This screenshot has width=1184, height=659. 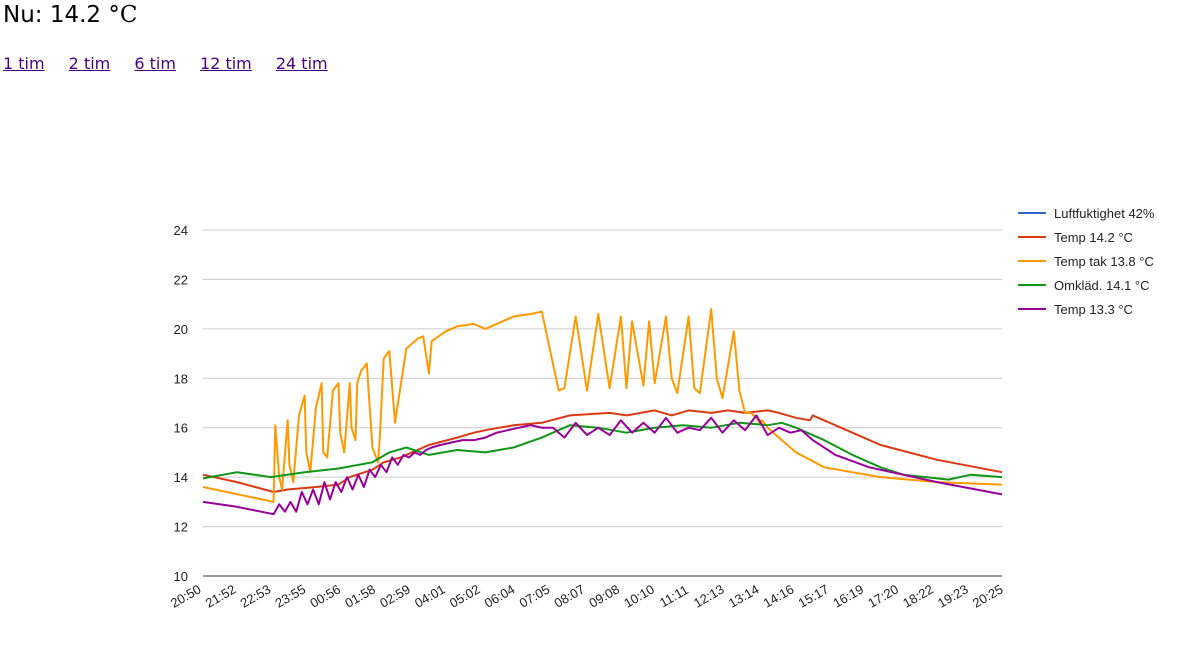 I want to click on y-axis-tick-labels: 10 12 14 16 18 20 22 24, so click(x=181, y=403).